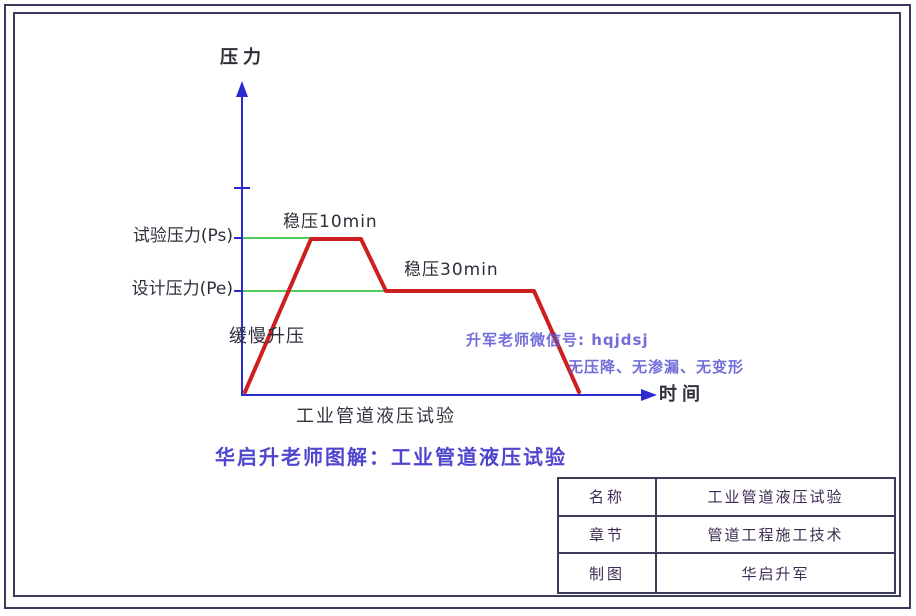 The image size is (916, 616). Describe the element at coordinates (182, 236) in the screenshot. I see `test-pressure-label: 试验压力(Ps)` at that location.